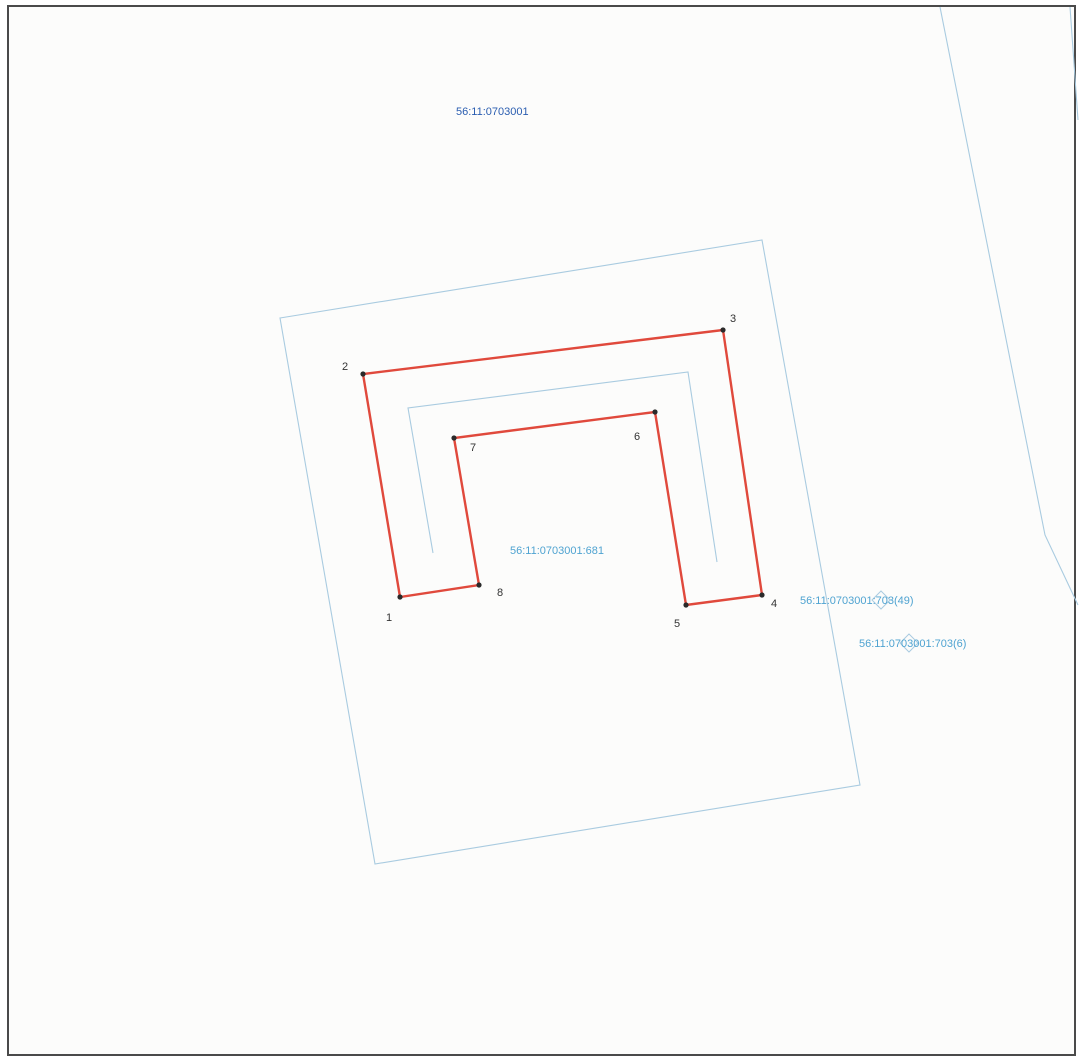  Describe the element at coordinates (1074, 63) in the screenshot. I see `road-boundary-right` at that location.